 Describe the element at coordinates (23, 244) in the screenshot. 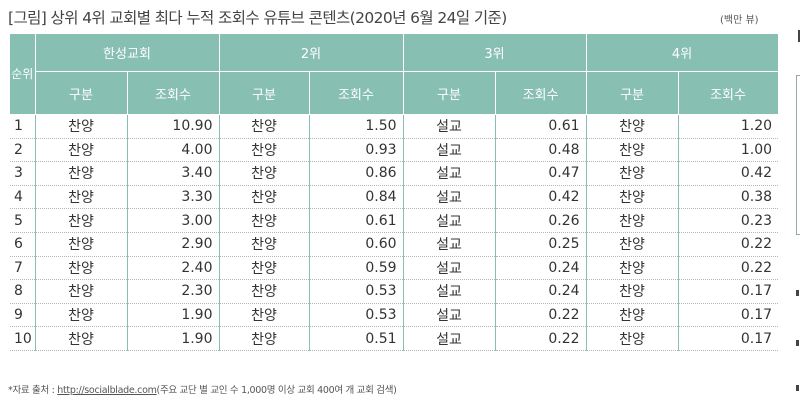

I see `rank-cell: 6` at that location.